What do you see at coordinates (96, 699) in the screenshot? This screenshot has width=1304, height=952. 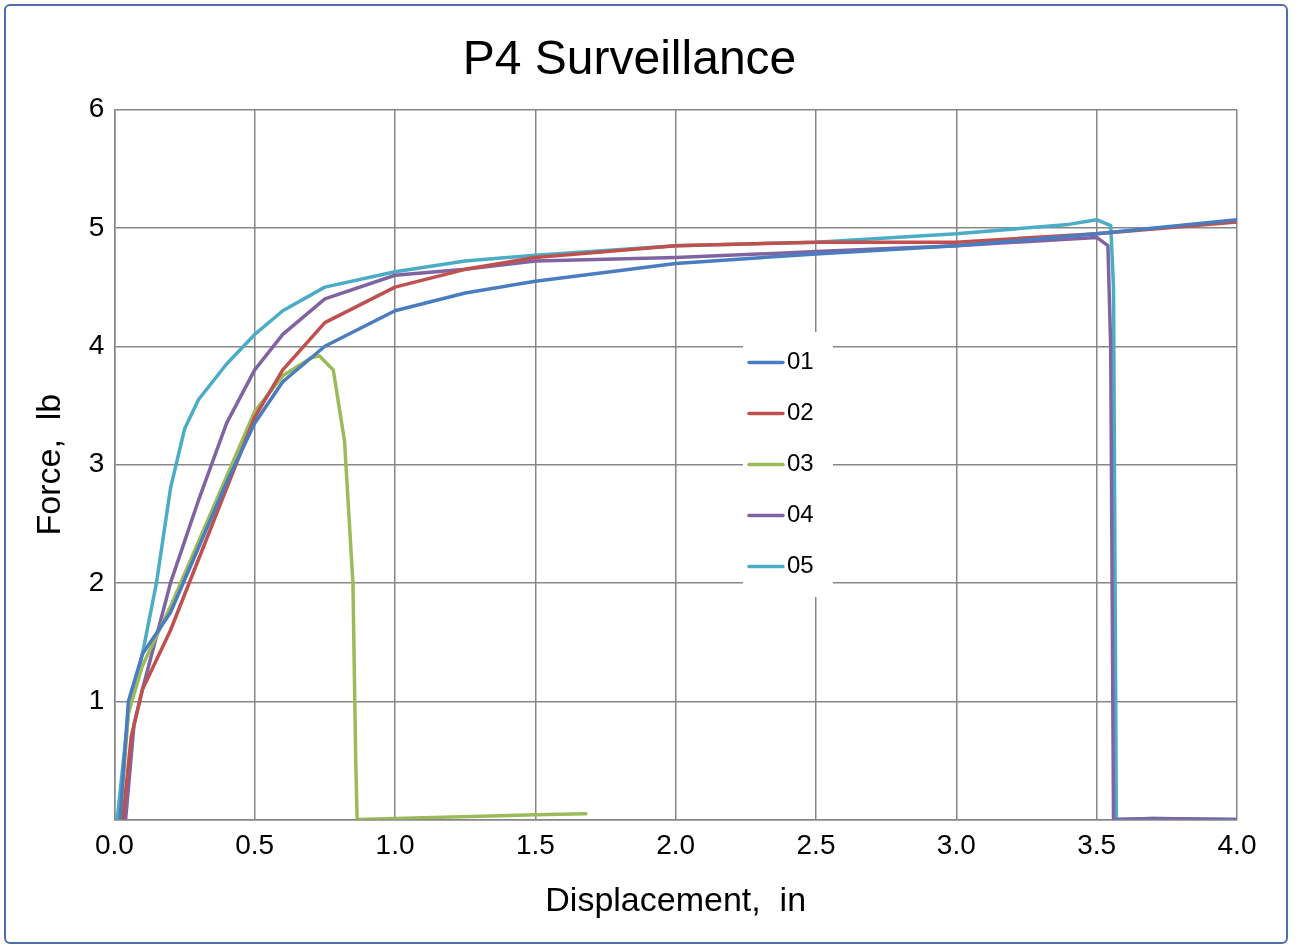 I see `y-tick-label: 1` at bounding box center [96, 699].